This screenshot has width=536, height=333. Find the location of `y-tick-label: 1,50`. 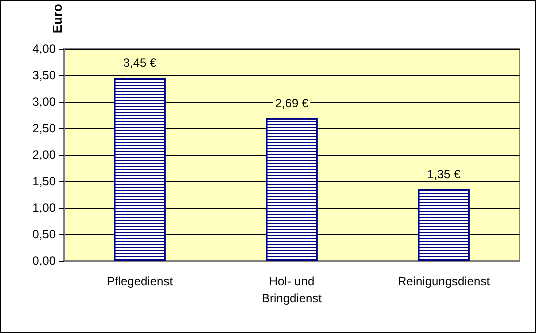

y-tick-label: 1,50 is located at coordinates (44, 181).